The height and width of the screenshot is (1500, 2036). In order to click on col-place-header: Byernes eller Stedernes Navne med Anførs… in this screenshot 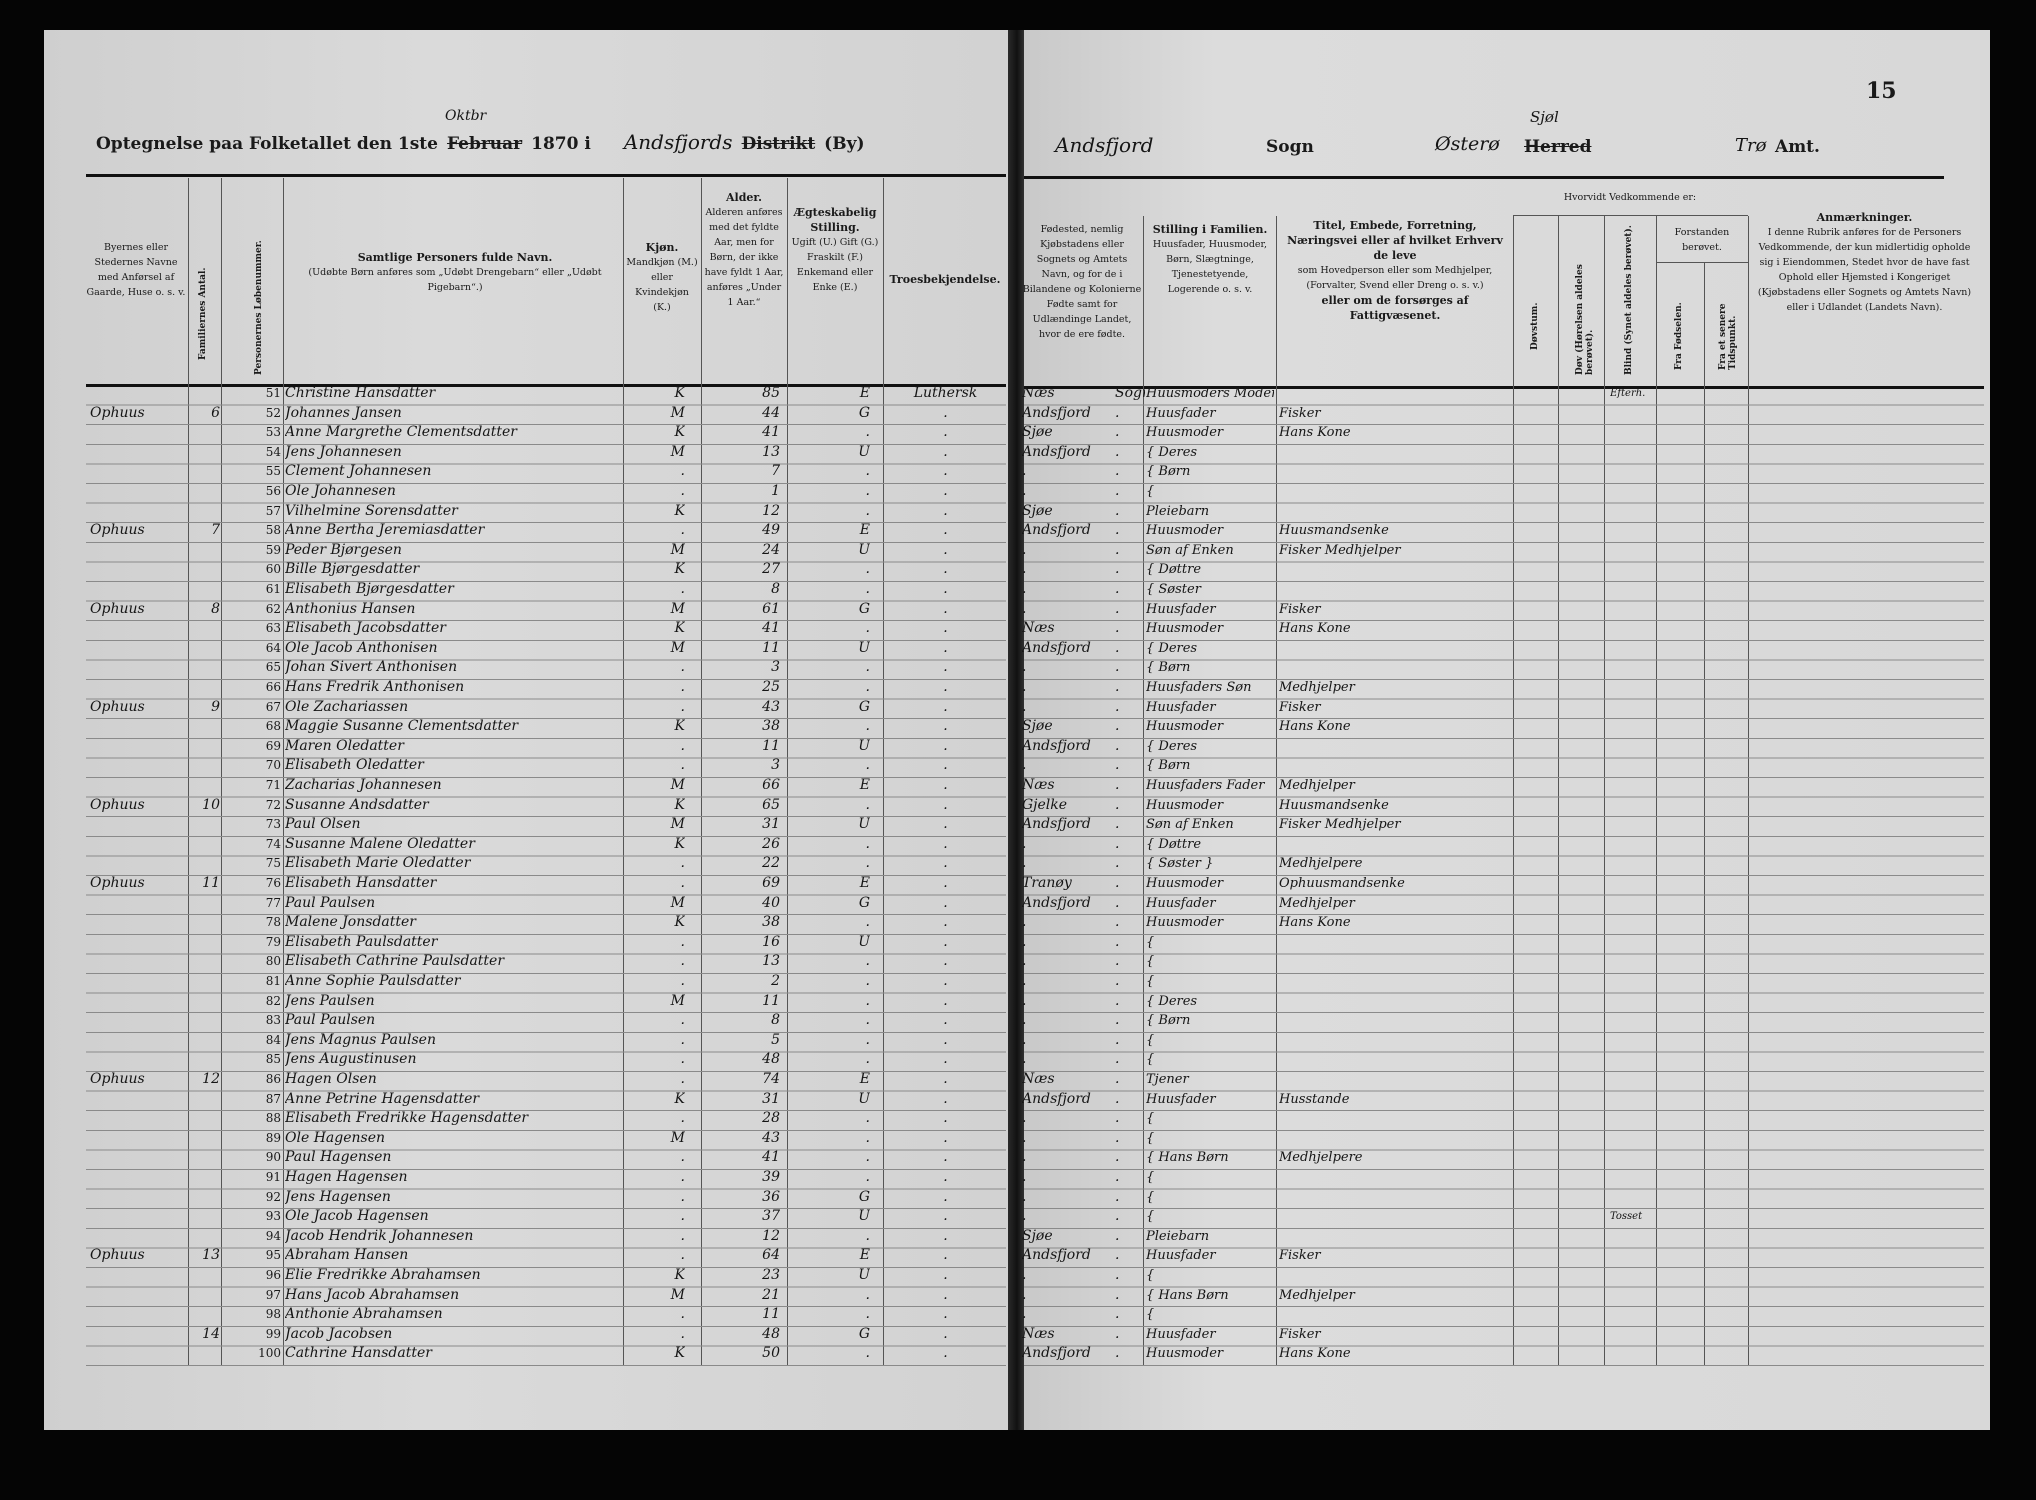, I will do `click(136, 270)`.